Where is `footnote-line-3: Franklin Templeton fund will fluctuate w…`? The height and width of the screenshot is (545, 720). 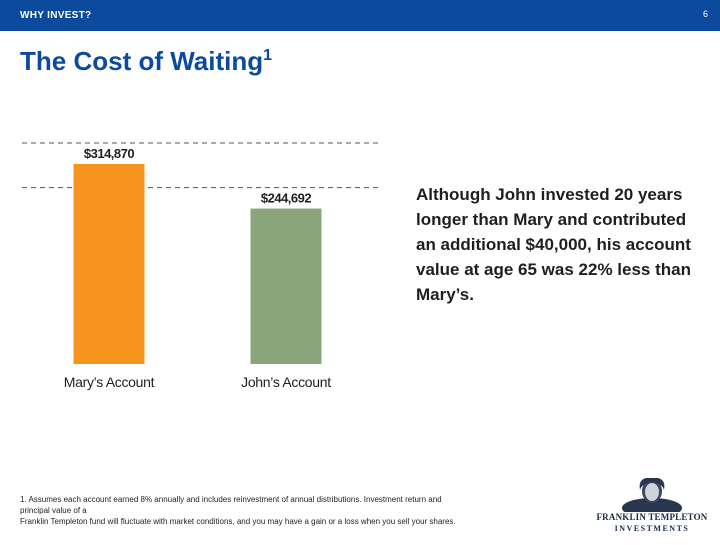
footnote-line-3: Franklin Templeton fund will fluctuate w… is located at coordinates (238, 521).